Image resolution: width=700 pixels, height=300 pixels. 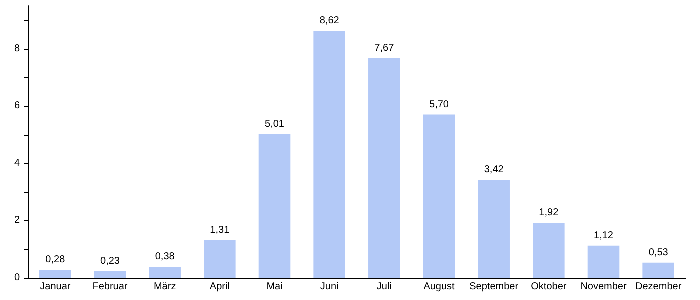 What do you see at coordinates (659, 287) in the screenshot?
I see `x-tick-label: Dezember` at bounding box center [659, 287].